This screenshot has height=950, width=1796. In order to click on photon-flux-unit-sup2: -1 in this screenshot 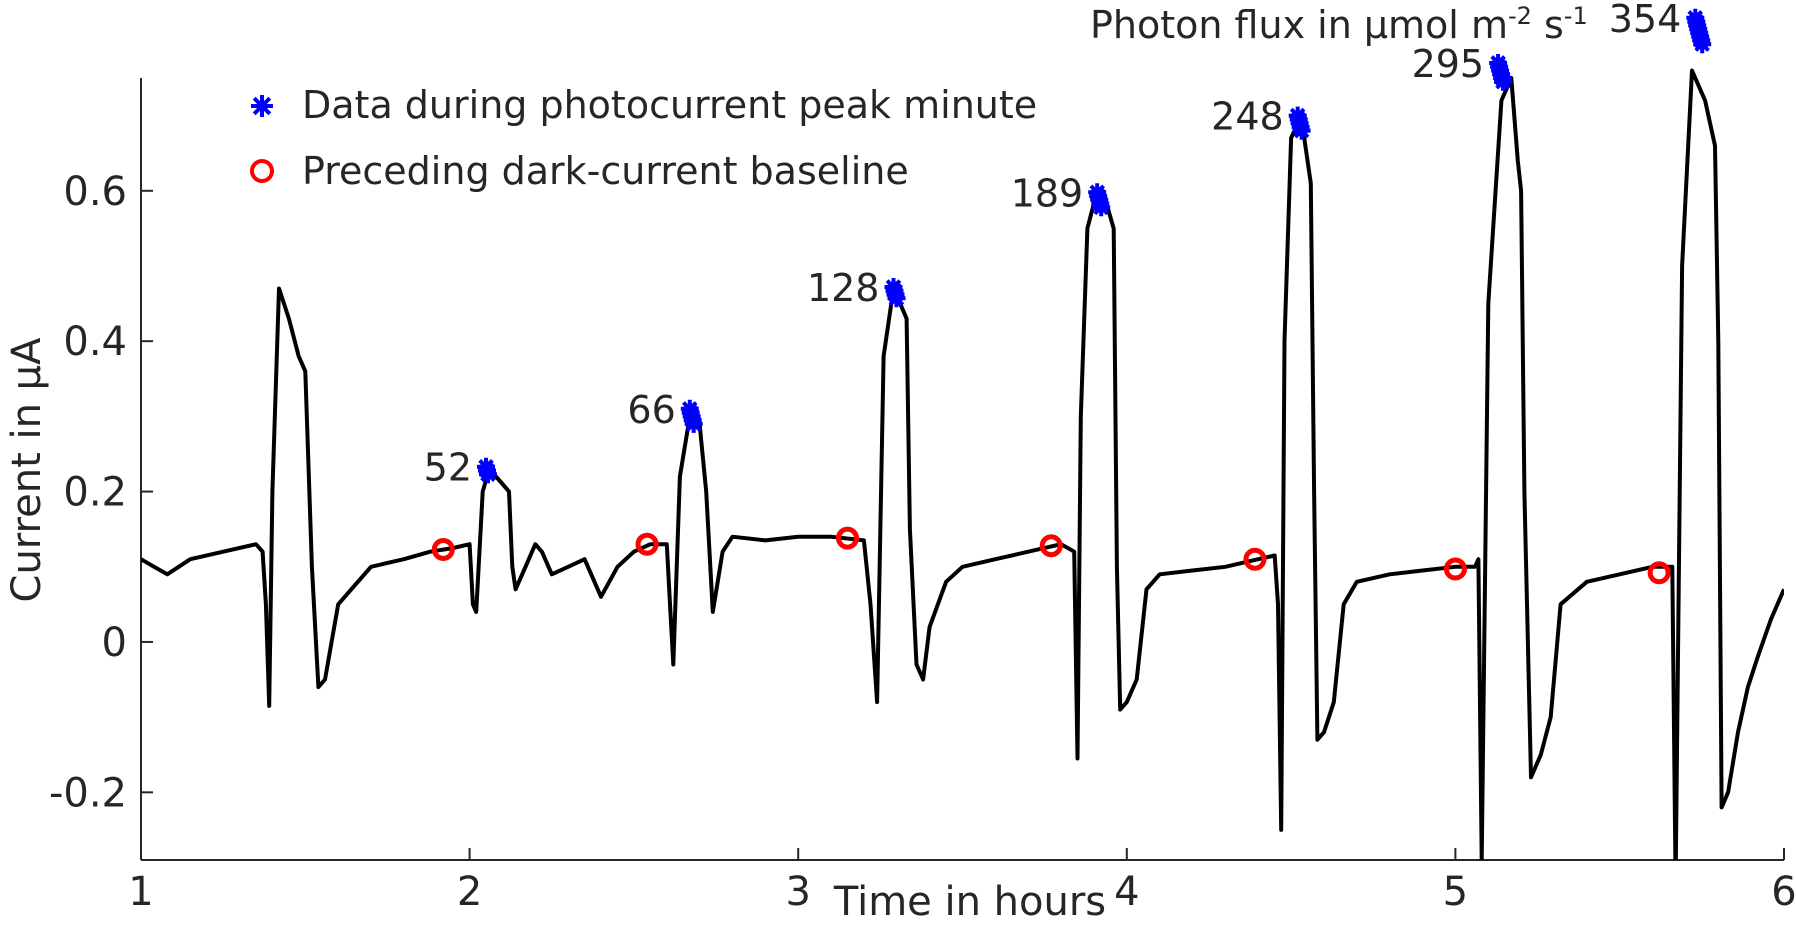, I will do `click(1576, 16)`.